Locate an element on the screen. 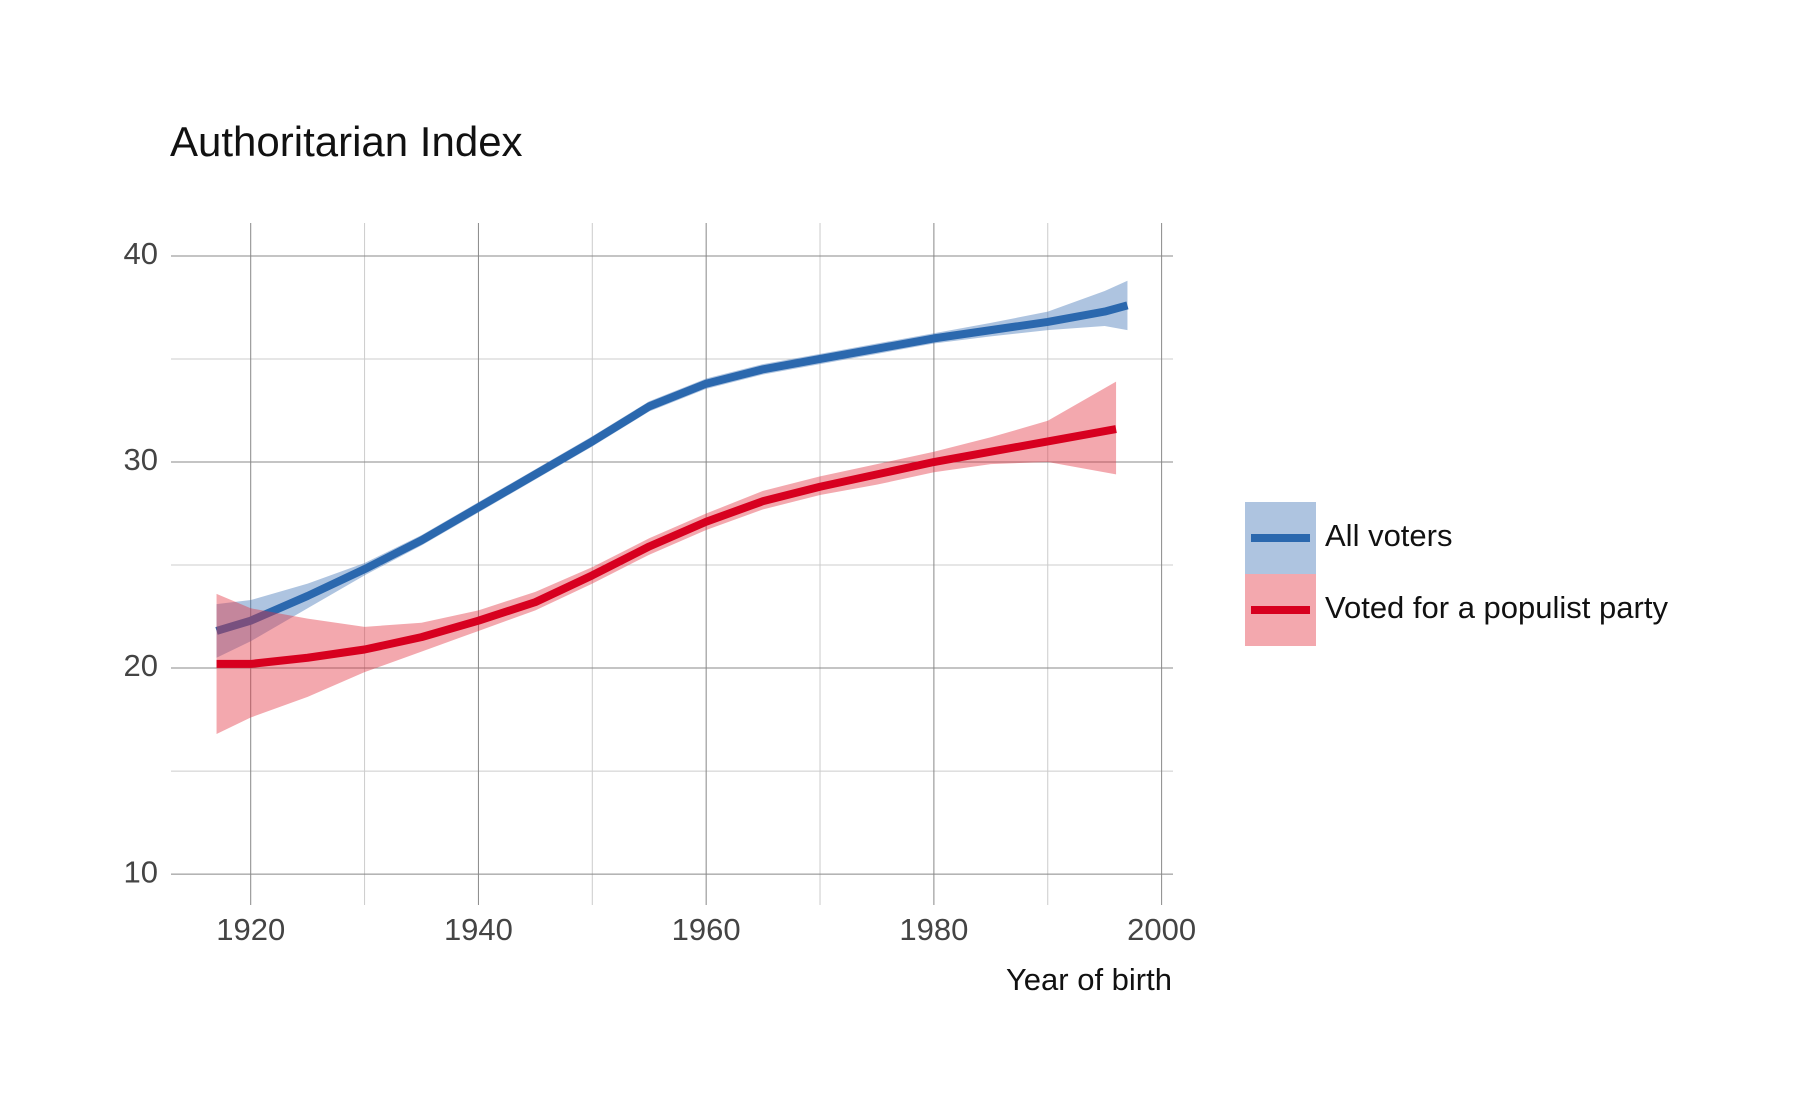 The image size is (1800, 1112). legend-label: Voted for a populist party is located at coordinates (1496, 607).